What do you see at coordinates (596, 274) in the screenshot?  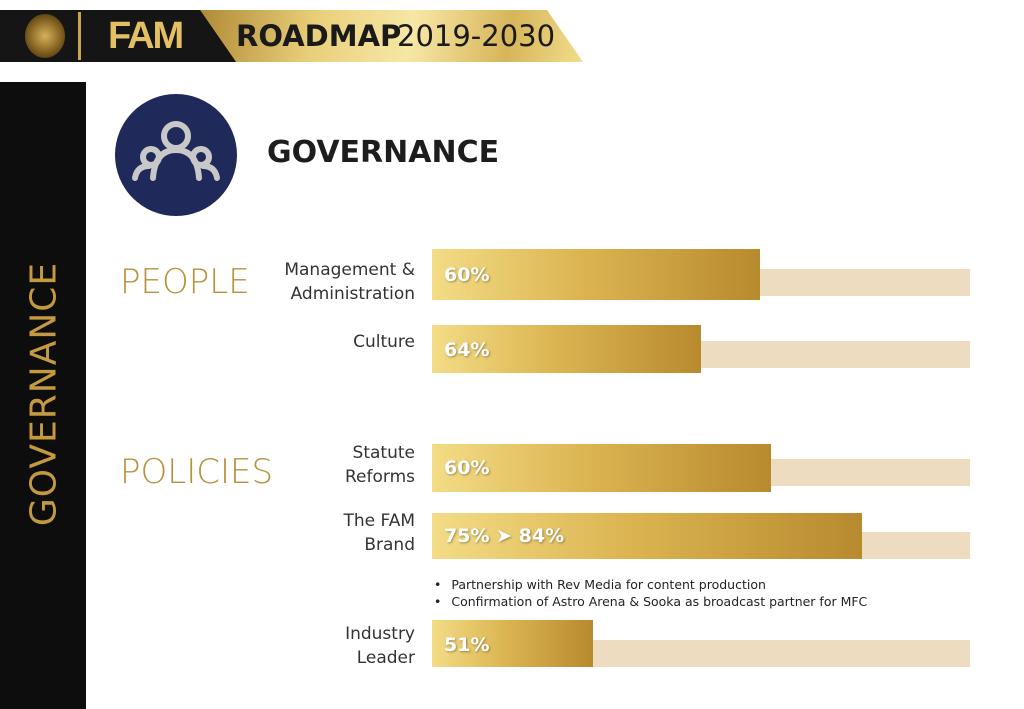 I see `bar-management` at bounding box center [596, 274].